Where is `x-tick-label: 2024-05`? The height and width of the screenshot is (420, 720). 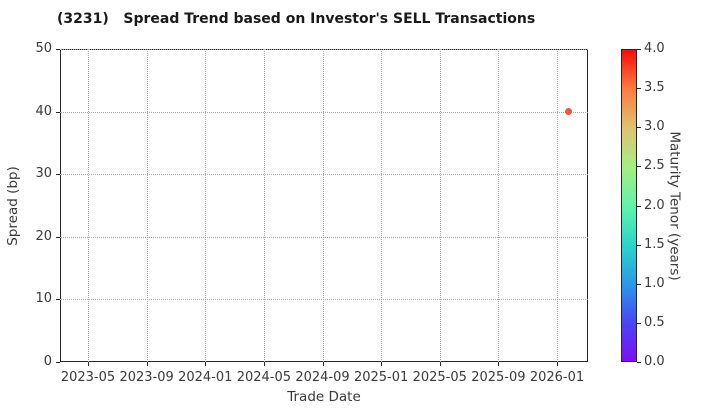
x-tick-label: 2024-05 is located at coordinates (264, 377).